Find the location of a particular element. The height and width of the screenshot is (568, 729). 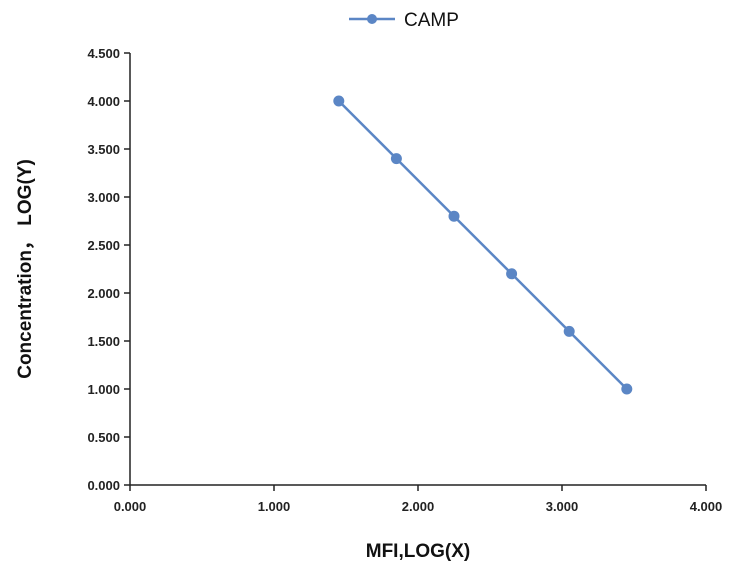

y-tick-label: 3.000 is located at coordinates (103, 197).